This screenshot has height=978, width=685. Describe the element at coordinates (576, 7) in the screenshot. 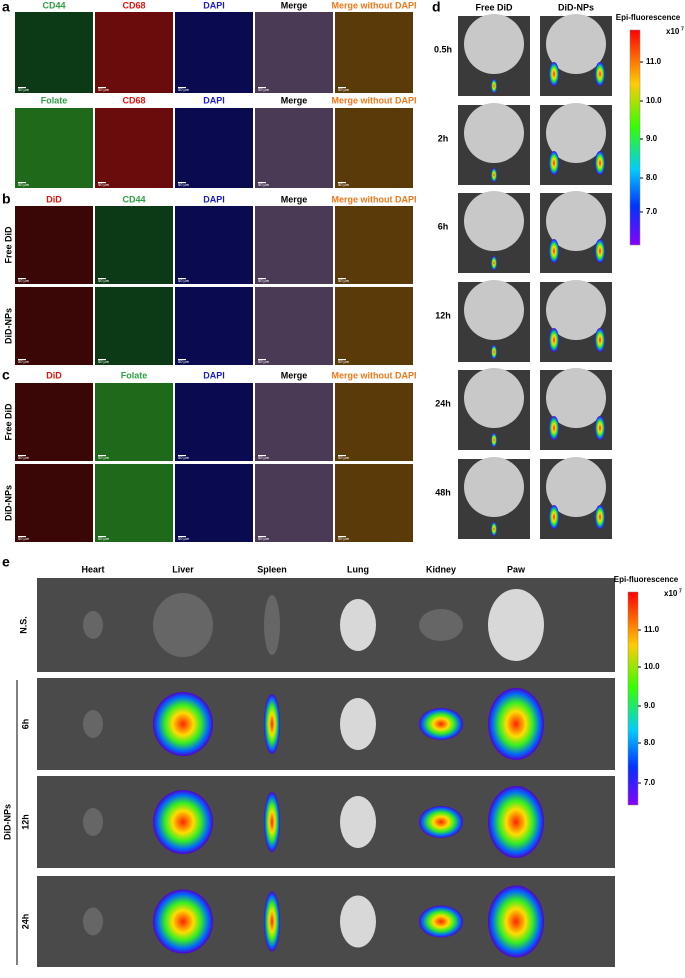

I see `column-header: DiD-NPs` at that location.